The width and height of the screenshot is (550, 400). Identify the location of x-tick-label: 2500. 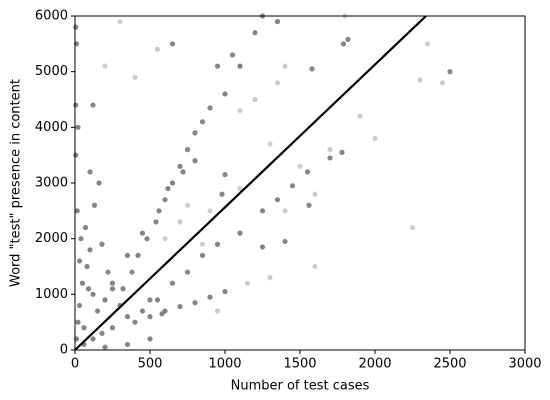
(449, 364).